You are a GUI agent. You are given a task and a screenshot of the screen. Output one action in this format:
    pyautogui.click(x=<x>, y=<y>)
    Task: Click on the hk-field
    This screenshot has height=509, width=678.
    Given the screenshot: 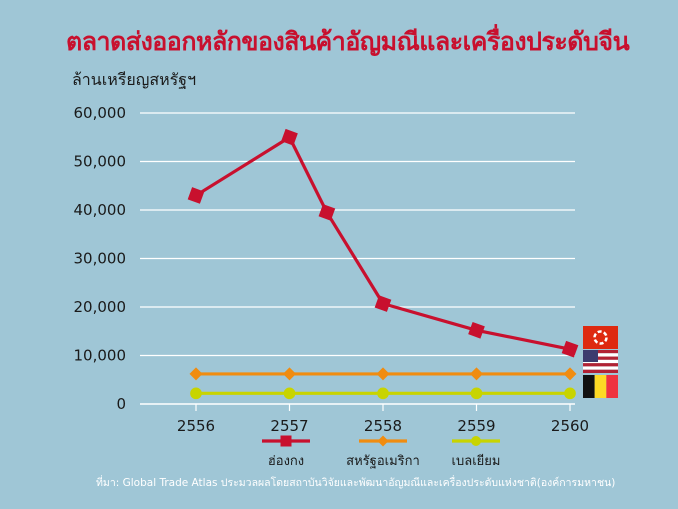 What is the action you would take?
    pyautogui.click(x=600, y=337)
    